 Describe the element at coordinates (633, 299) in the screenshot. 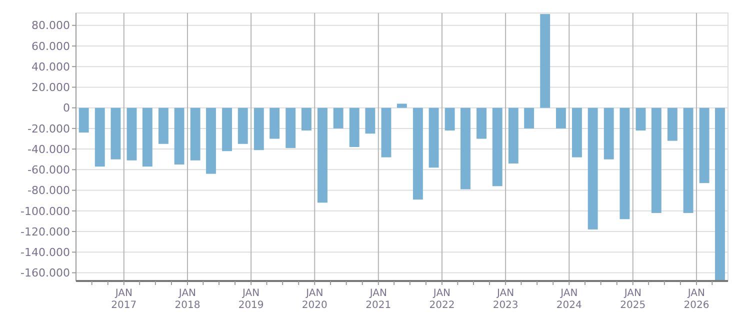

I see `x-tick-label: JAN 2025` at that location.